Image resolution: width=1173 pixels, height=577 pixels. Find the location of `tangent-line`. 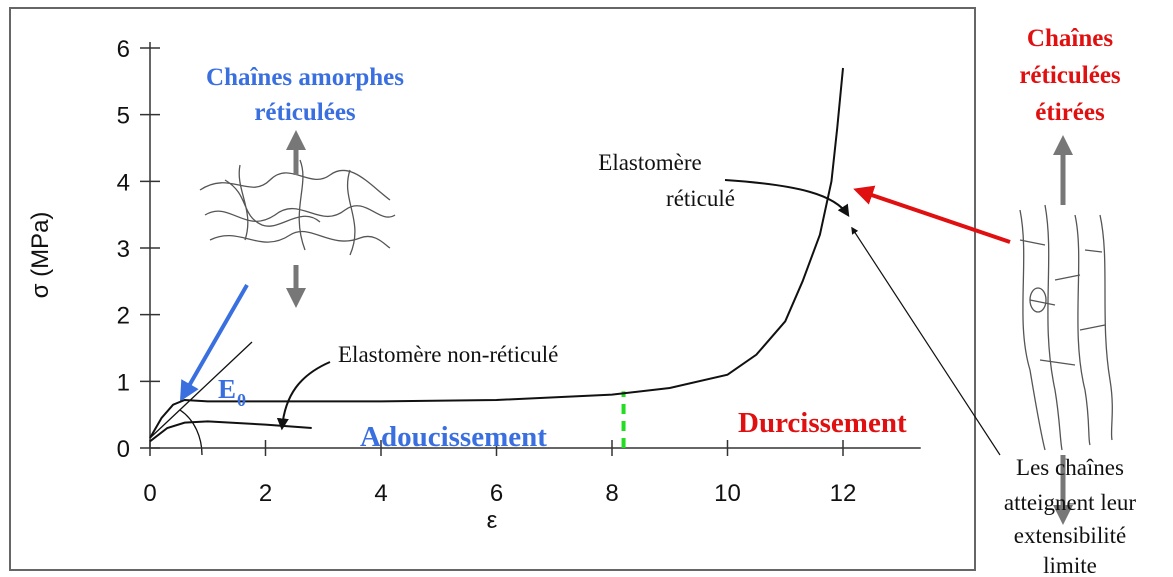

tangent-line is located at coordinates (201, 390).